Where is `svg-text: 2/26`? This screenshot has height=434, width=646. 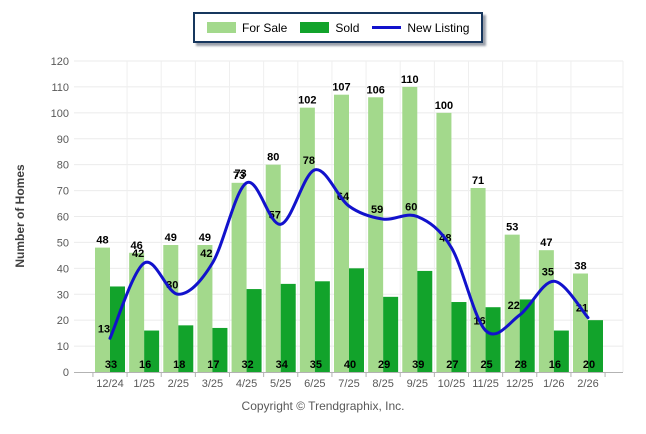
svg-text: 2/26 is located at coordinates (587, 384).